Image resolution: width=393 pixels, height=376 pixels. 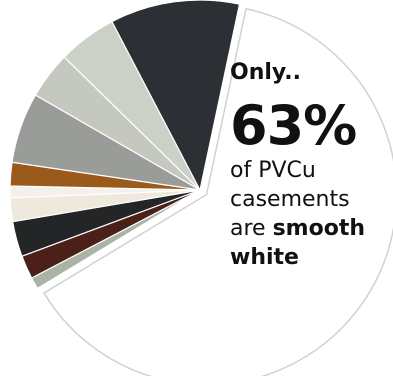 What do you see at coordinates (319, 228) in the screenshot?
I see `caption-smooth: smooth` at bounding box center [319, 228].